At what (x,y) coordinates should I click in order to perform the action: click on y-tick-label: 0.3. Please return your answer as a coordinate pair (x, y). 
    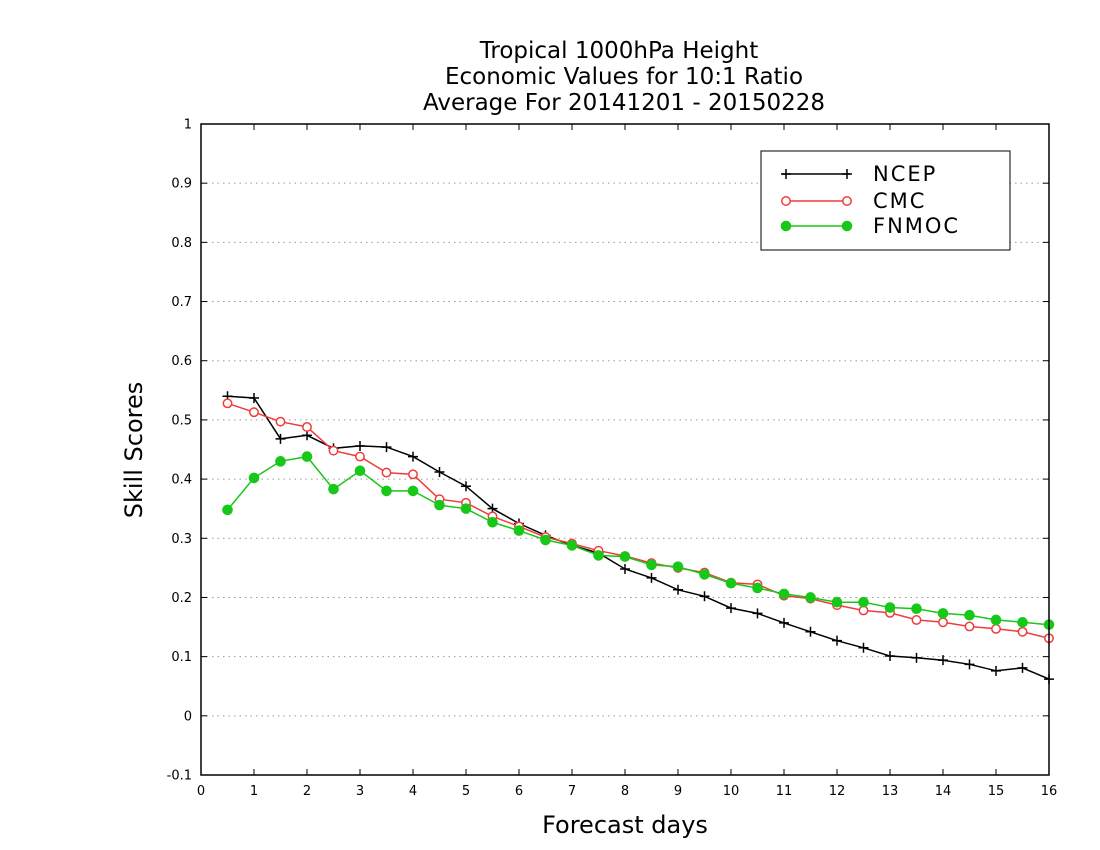
    Looking at the image, I should click on (181, 539).